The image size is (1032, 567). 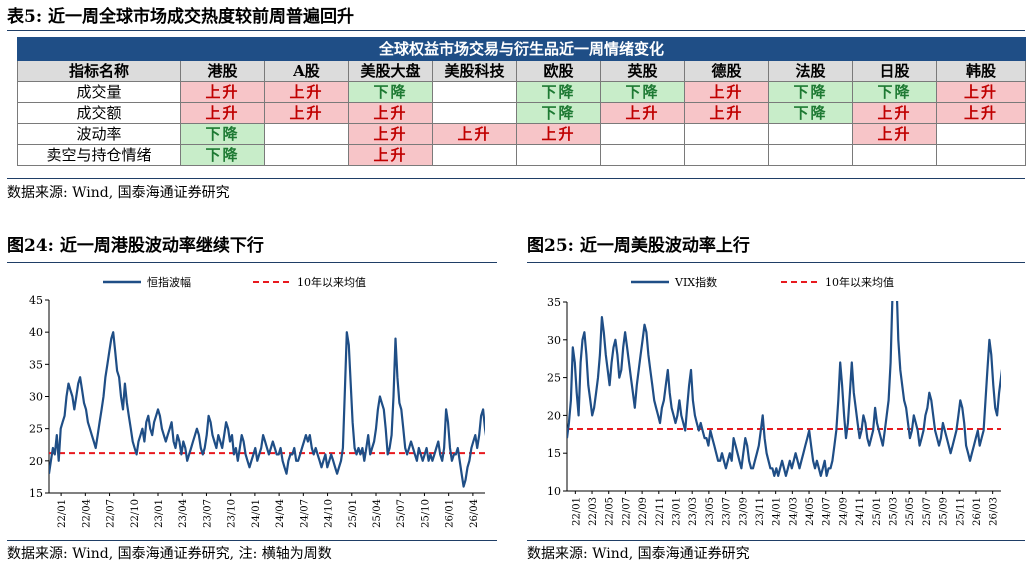 I want to click on column-header: 英股, so click(x=642, y=71).